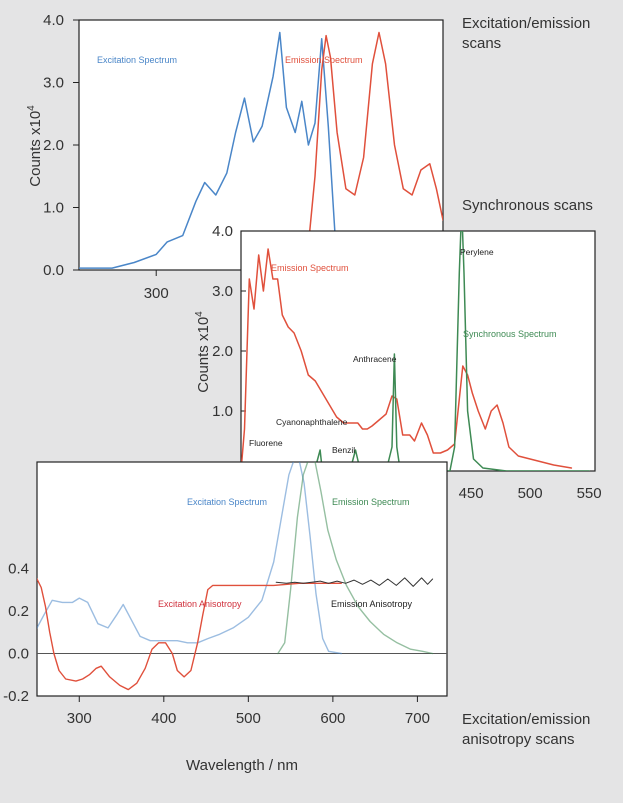 The image size is (623, 803). What do you see at coordinates (371, 502) in the screenshot?
I see `chart-c-series-label-emission: Emission Spectrum` at bounding box center [371, 502].